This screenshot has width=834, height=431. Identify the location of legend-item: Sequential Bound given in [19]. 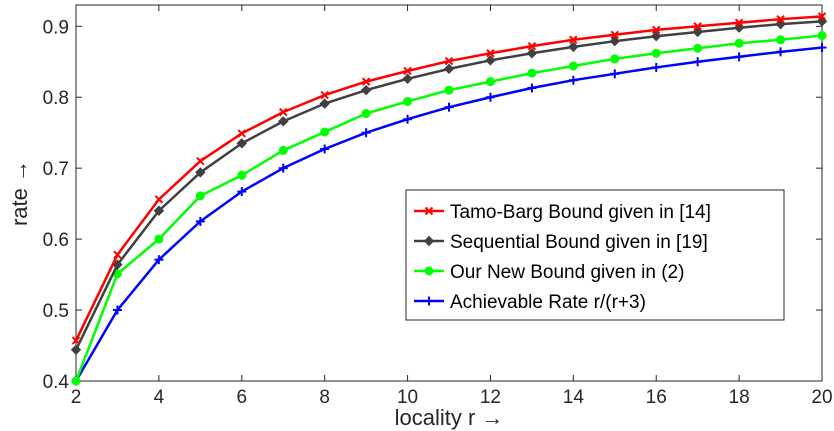
(561, 242).